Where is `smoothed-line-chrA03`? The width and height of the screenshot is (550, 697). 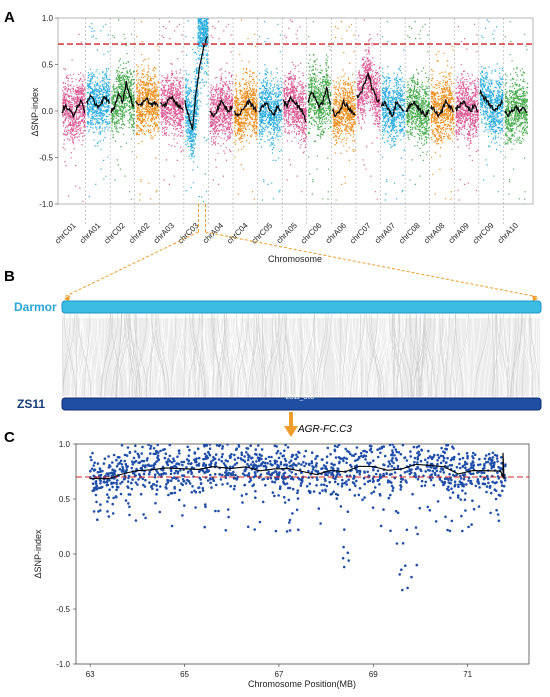
smoothed-line-chrA03 is located at coordinates (171, 102).